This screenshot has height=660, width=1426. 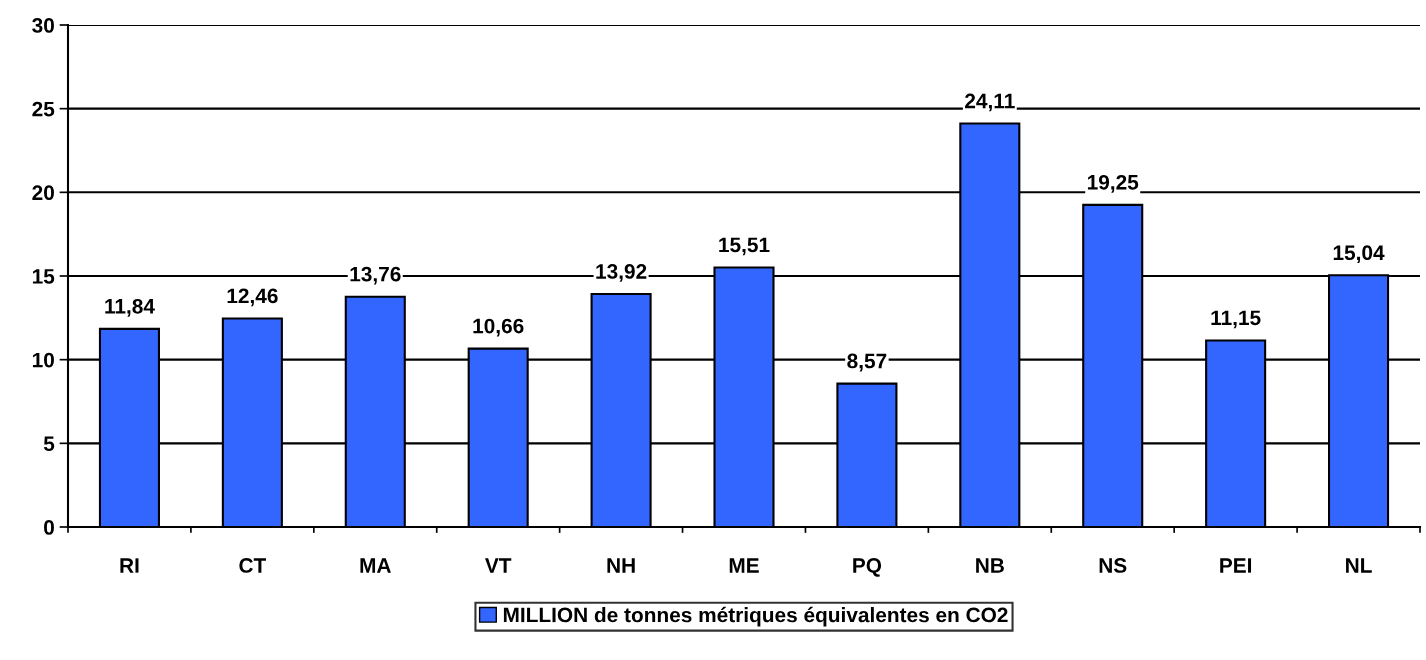 What do you see at coordinates (43, 360) in the screenshot?
I see `y-tick-label: 10` at bounding box center [43, 360].